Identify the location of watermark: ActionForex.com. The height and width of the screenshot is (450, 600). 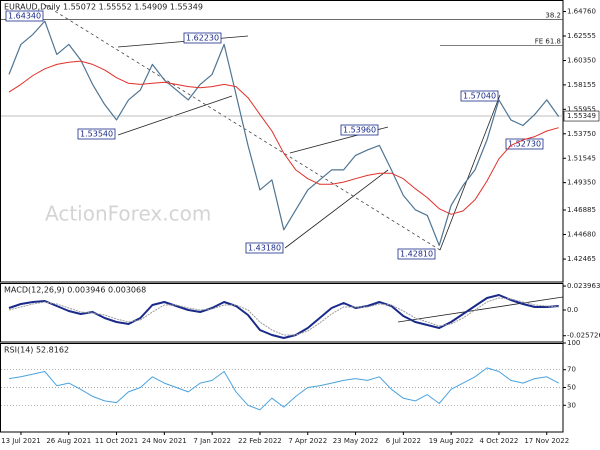
(128, 214).